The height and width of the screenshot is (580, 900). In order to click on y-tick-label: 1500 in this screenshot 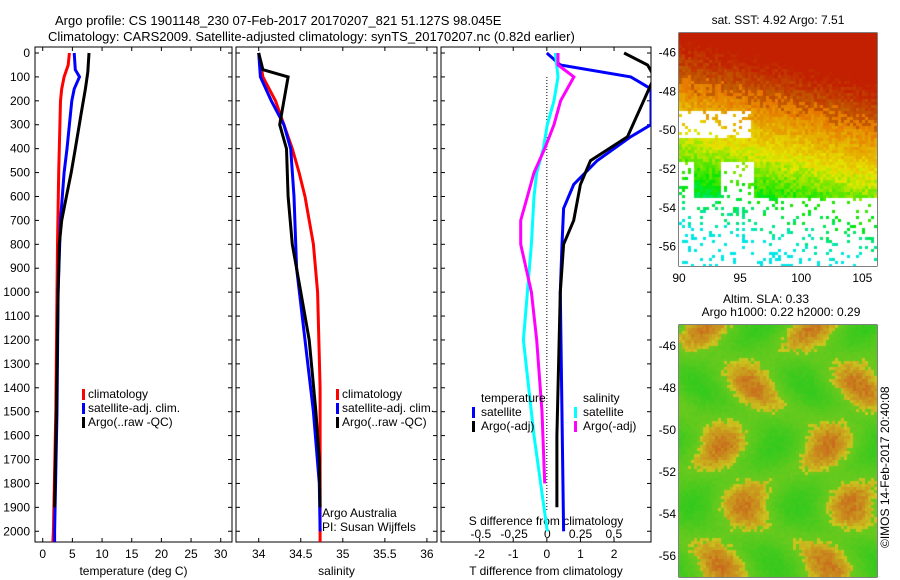, I will do `click(16, 412)`.